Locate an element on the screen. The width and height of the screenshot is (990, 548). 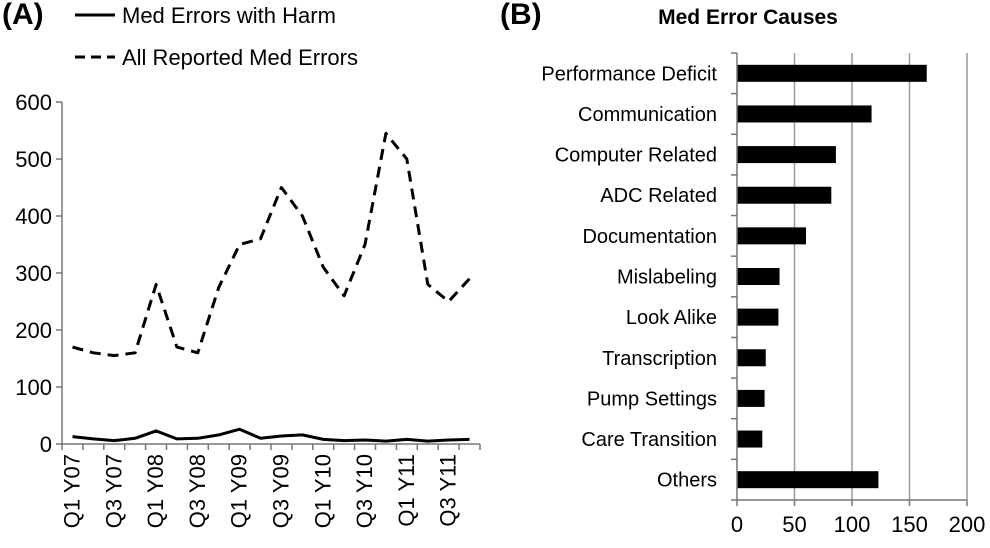
x-tick-label: 150 is located at coordinates (909, 524).